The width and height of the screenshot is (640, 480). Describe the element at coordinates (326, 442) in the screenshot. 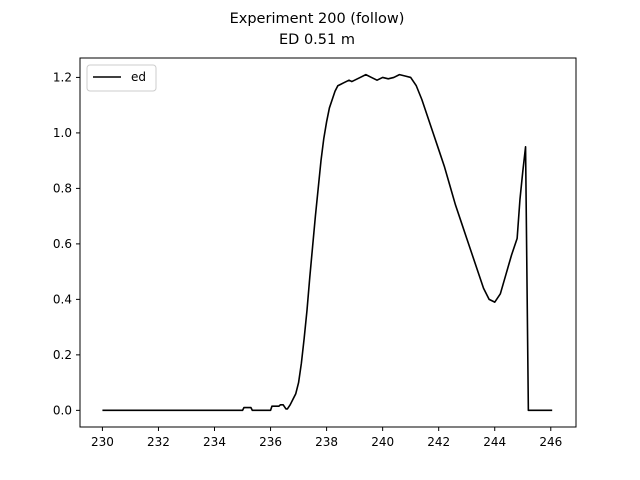

I see `x-tick-label: 238` at that location.